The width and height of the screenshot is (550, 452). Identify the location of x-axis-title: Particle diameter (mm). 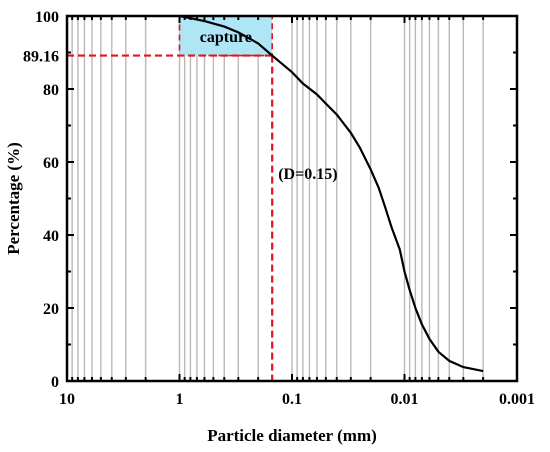
(292, 435).